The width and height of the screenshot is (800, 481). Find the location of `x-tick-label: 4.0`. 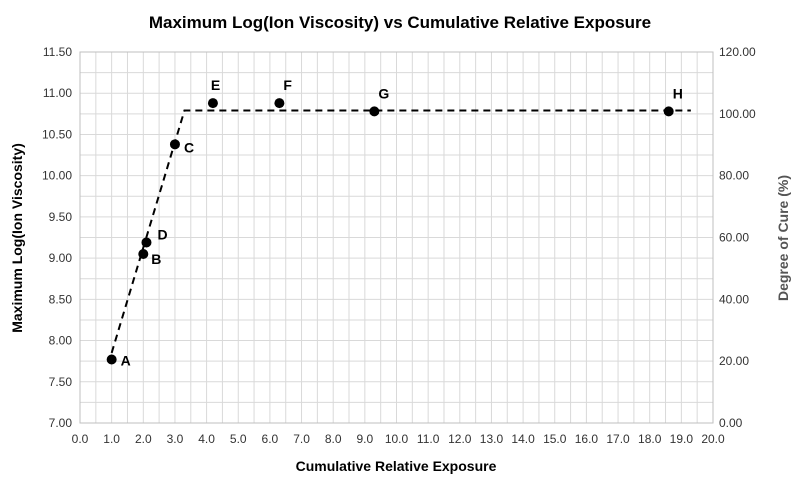

x-tick-label: 4.0 is located at coordinates (206, 439).